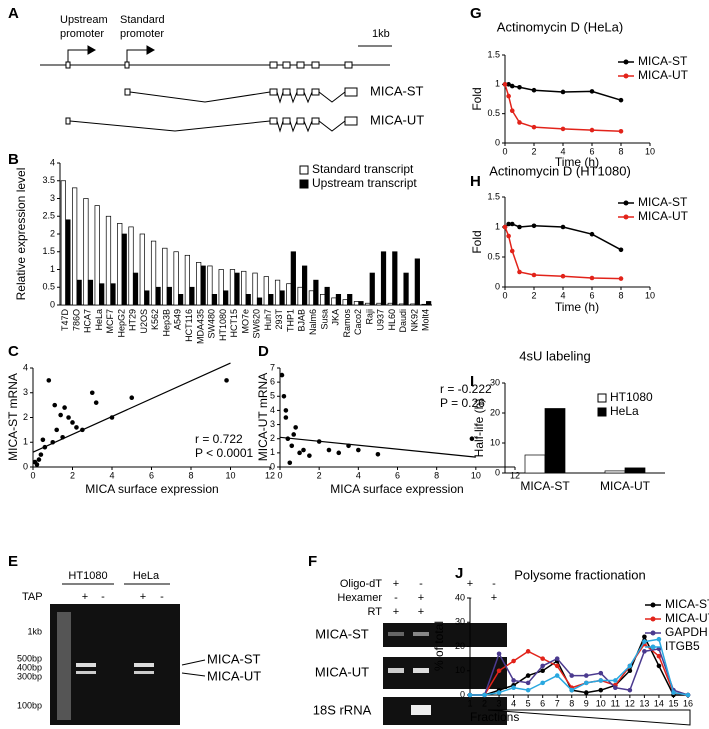 Image resolution: width=709 pixels, height=729 pixels. Describe the element at coordinates (144, 321) in the screenshot. I see `x-tick-label: U2OS` at that location.